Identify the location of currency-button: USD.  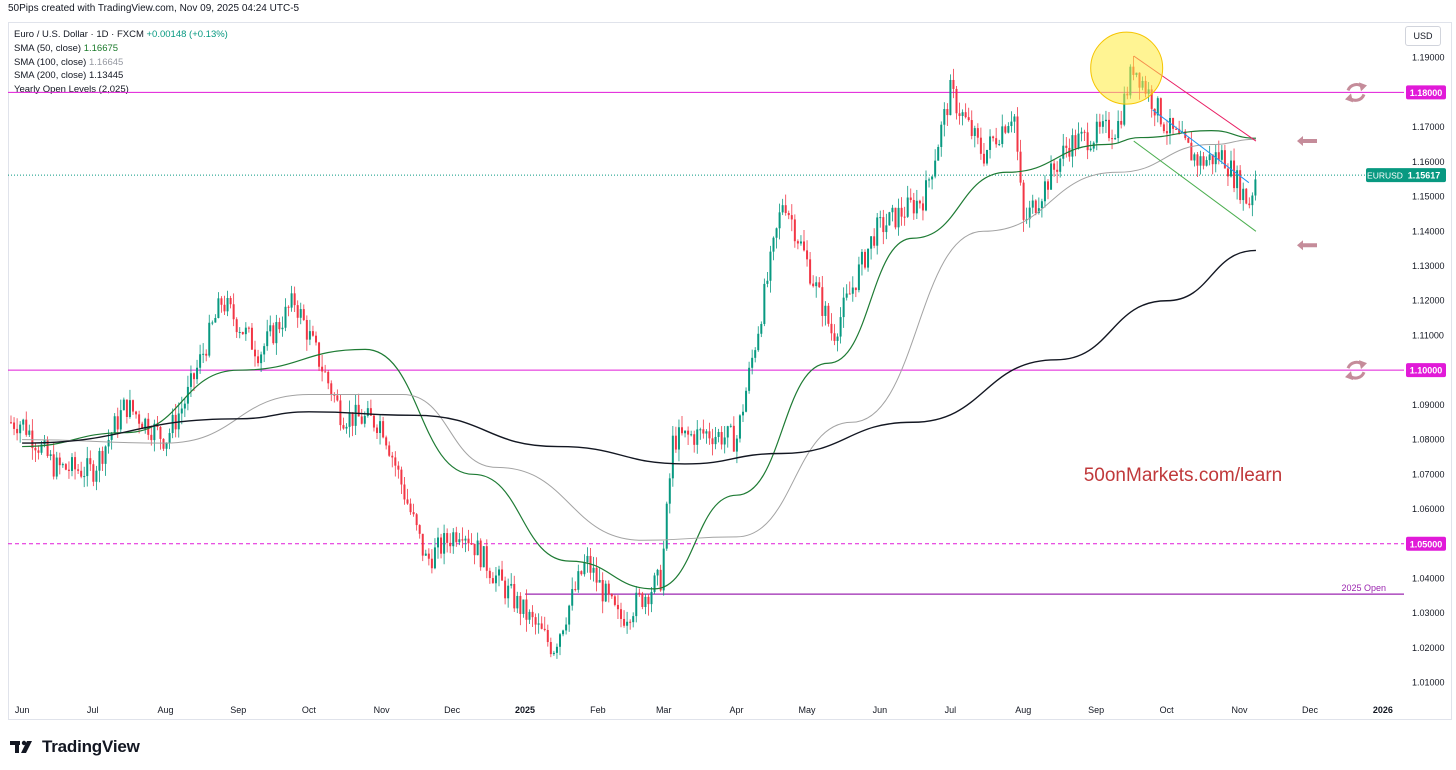
(1423, 36).